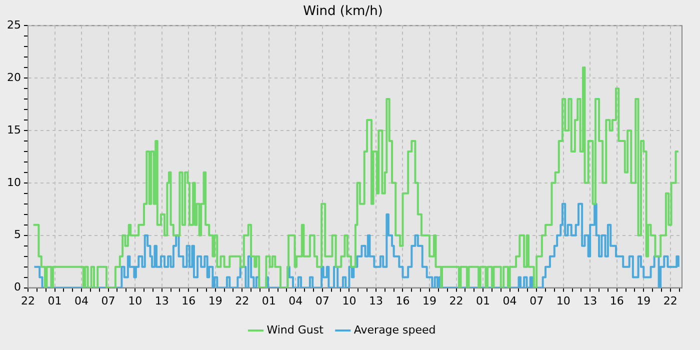  Describe the element at coordinates (343, 12) in the screenshot. I see `chart-title: Wind (km/h)` at that location.